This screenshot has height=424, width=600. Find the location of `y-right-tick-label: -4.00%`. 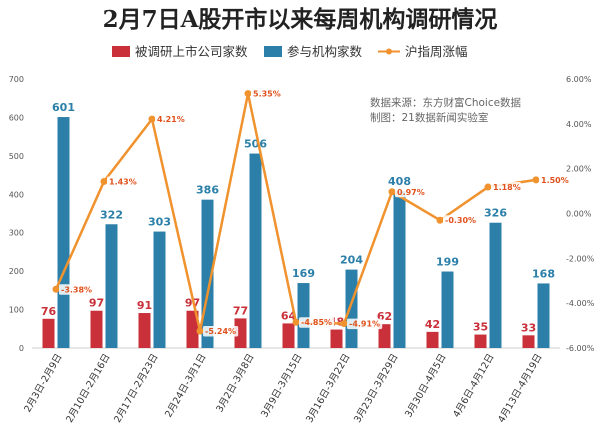

y-right-tick-label: -4.00% is located at coordinates (580, 303).